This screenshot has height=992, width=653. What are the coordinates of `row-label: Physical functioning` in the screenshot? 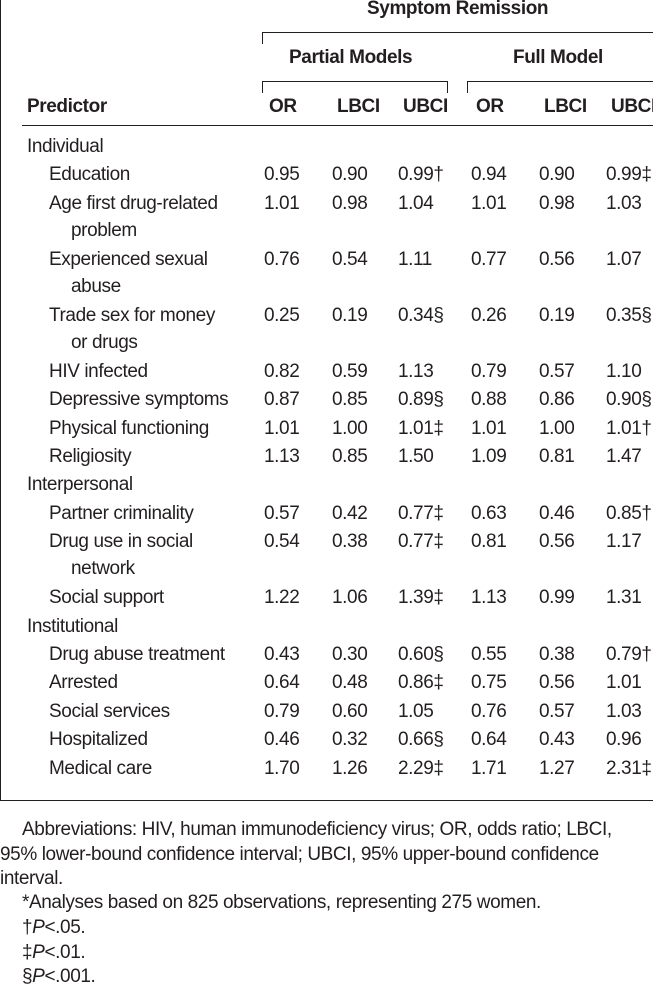 It's located at (129, 428).